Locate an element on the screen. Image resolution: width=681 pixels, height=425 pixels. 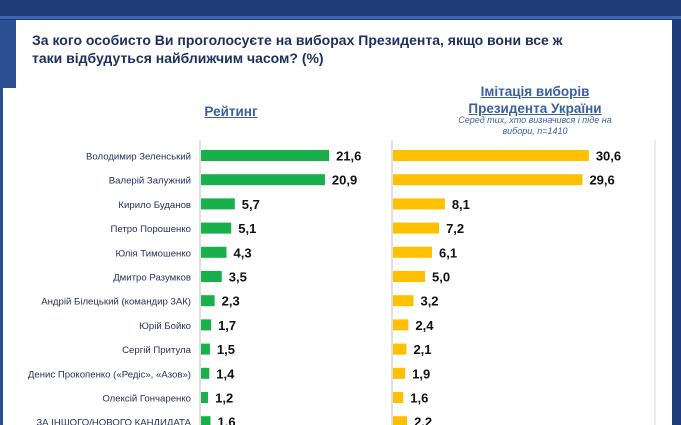
header-stripe is located at coordinates (340, 17).